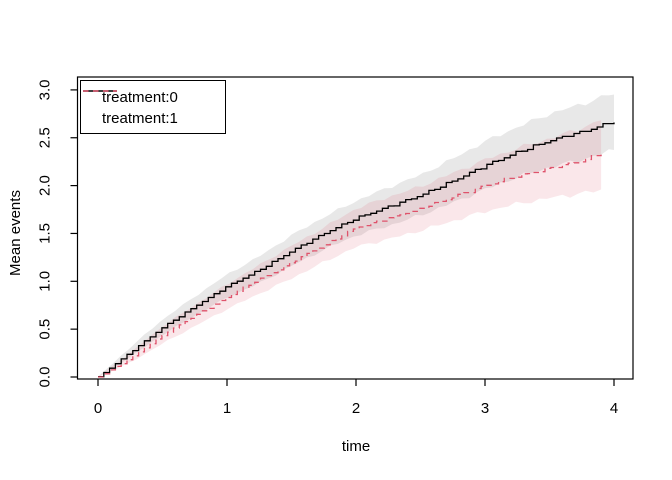 Image resolution: width=672 pixels, height=480 pixels. I want to click on legend-item-treatment-0: treatment:0, so click(153, 97).